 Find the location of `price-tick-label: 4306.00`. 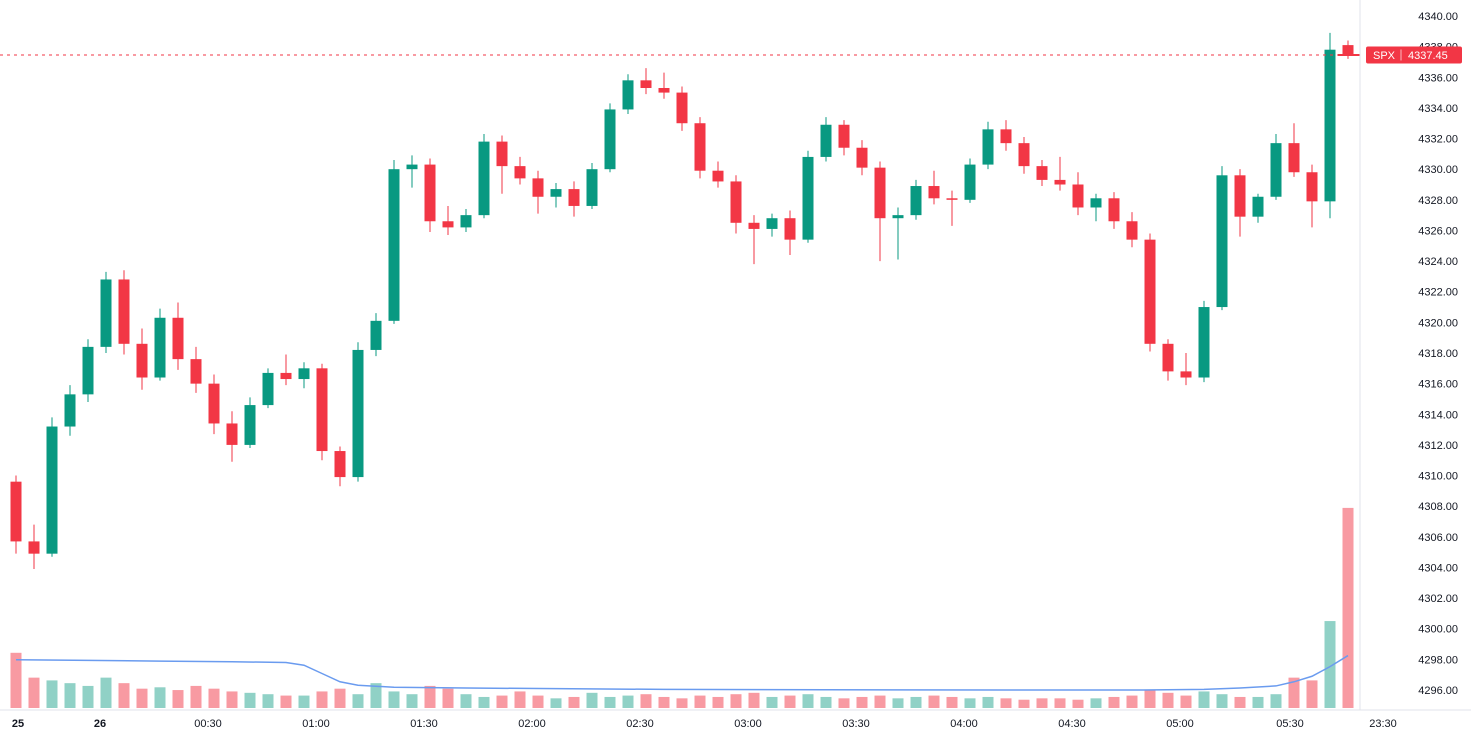

price-tick-label: 4306.00 is located at coordinates (1438, 538).